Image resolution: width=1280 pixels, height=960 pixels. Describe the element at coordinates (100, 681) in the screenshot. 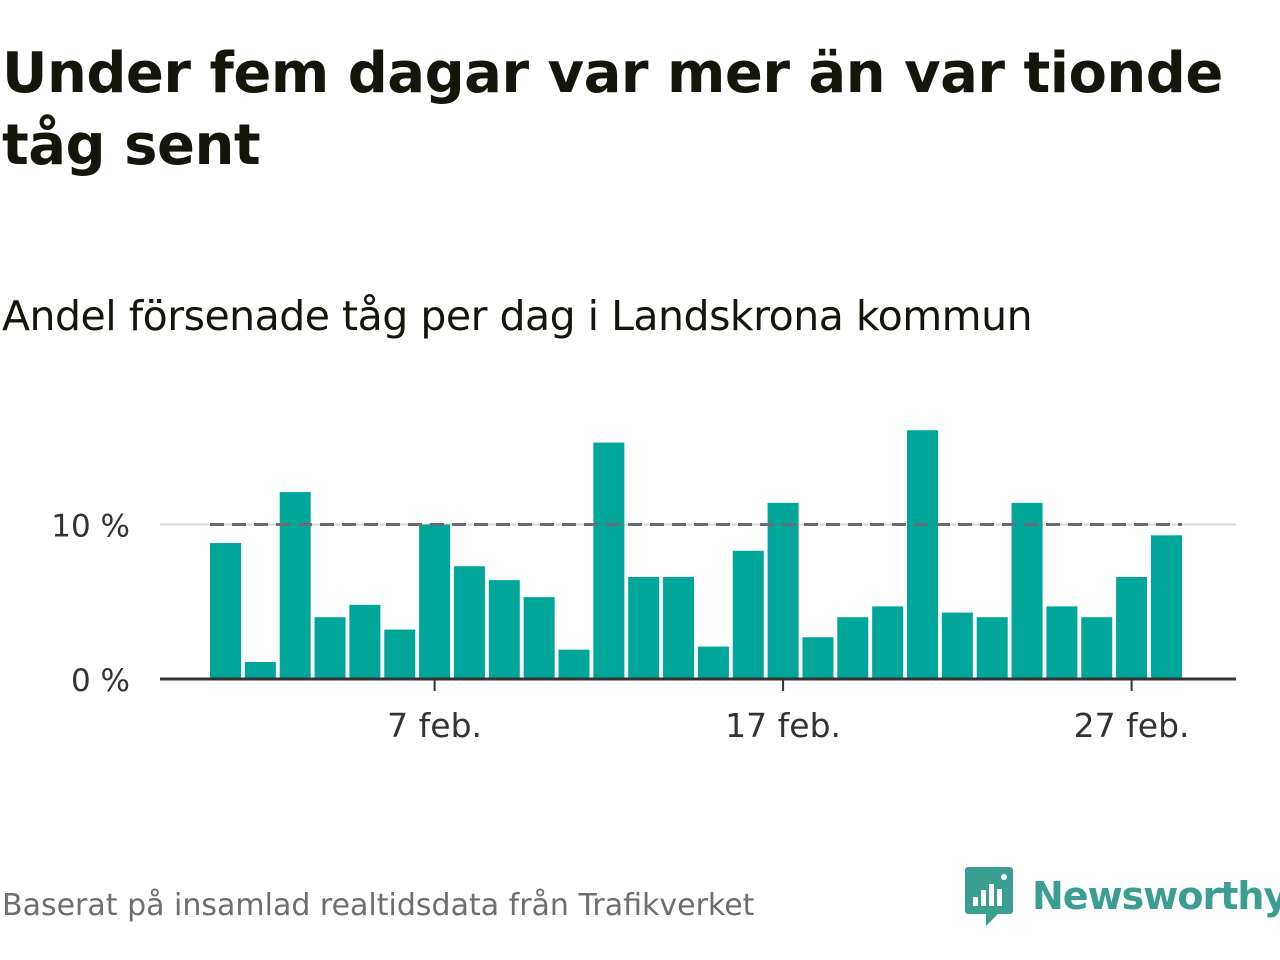

I see `y-tick-label: 0 %` at that location.